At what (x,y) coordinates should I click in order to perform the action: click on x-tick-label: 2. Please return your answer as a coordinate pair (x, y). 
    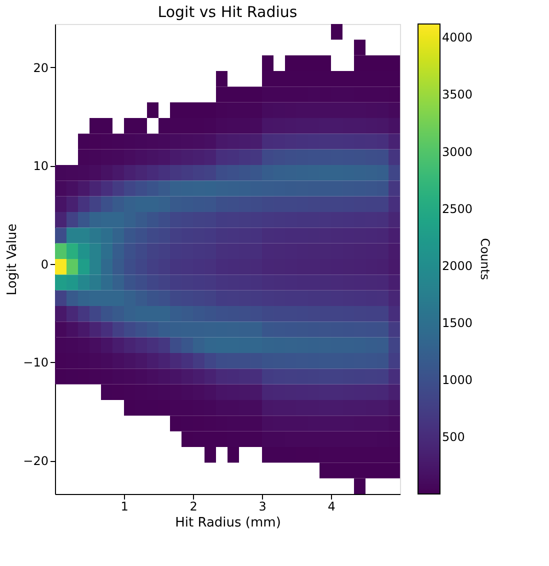
    Looking at the image, I should click on (194, 507).